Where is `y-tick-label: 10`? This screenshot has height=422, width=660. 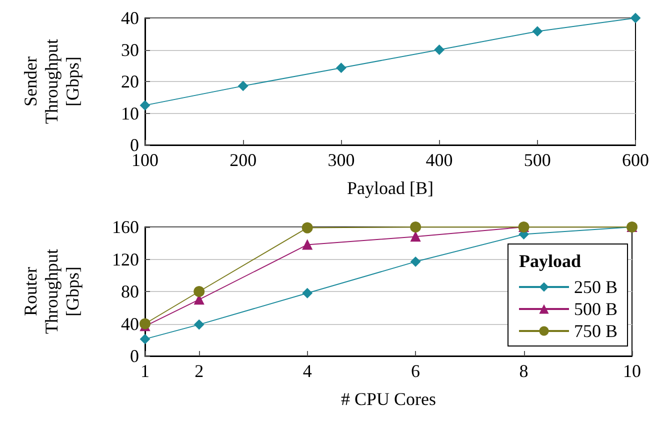 y-tick-label: 10 is located at coordinates (130, 113).